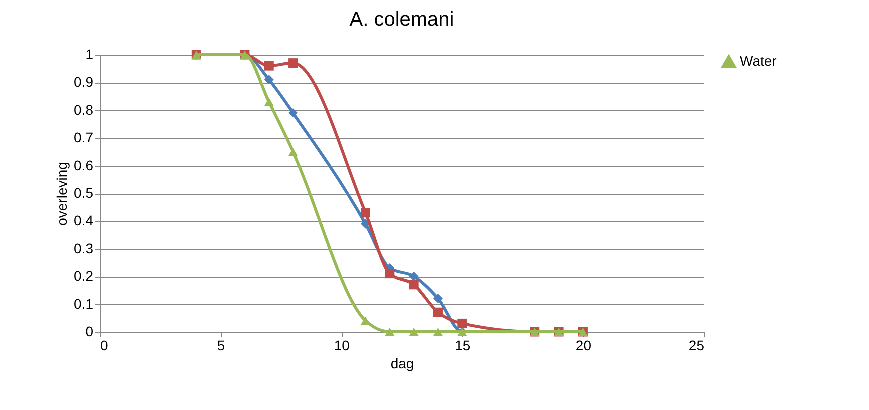  What do you see at coordinates (402, 364) in the screenshot?
I see `x-axis-title: dag` at bounding box center [402, 364].